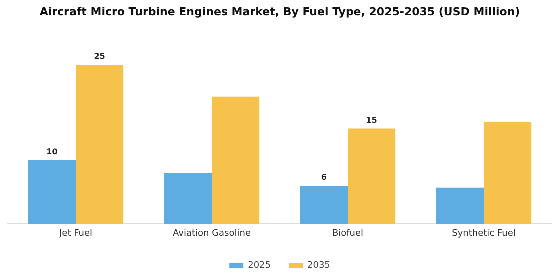 Image resolution: width=560 pixels, height=280 pixels. Describe the element at coordinates (319, 265) in the screenshot. I see `legend-label: 2035` at that location.